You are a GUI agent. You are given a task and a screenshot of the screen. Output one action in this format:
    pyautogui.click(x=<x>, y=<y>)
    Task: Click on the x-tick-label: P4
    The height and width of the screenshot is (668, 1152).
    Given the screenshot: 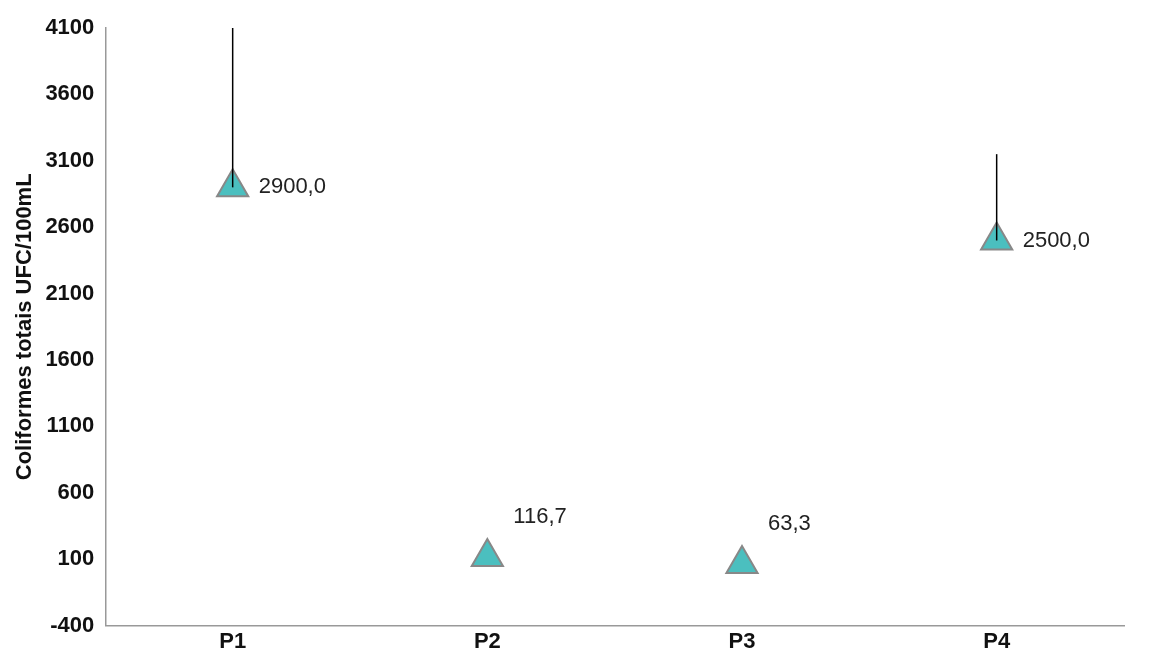 What is the action you would take?
    pyautogui.click(x=997, y=640)
    